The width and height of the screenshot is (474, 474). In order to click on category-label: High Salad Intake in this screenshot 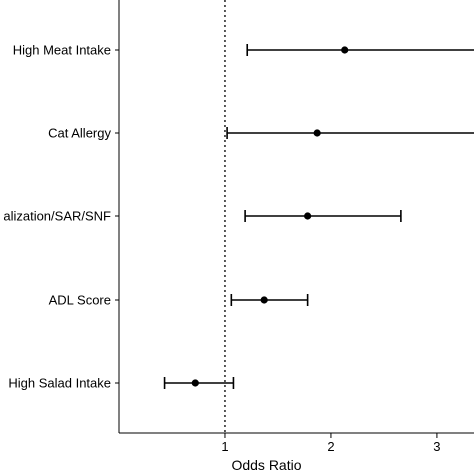, I will do `click(59, 383)`.